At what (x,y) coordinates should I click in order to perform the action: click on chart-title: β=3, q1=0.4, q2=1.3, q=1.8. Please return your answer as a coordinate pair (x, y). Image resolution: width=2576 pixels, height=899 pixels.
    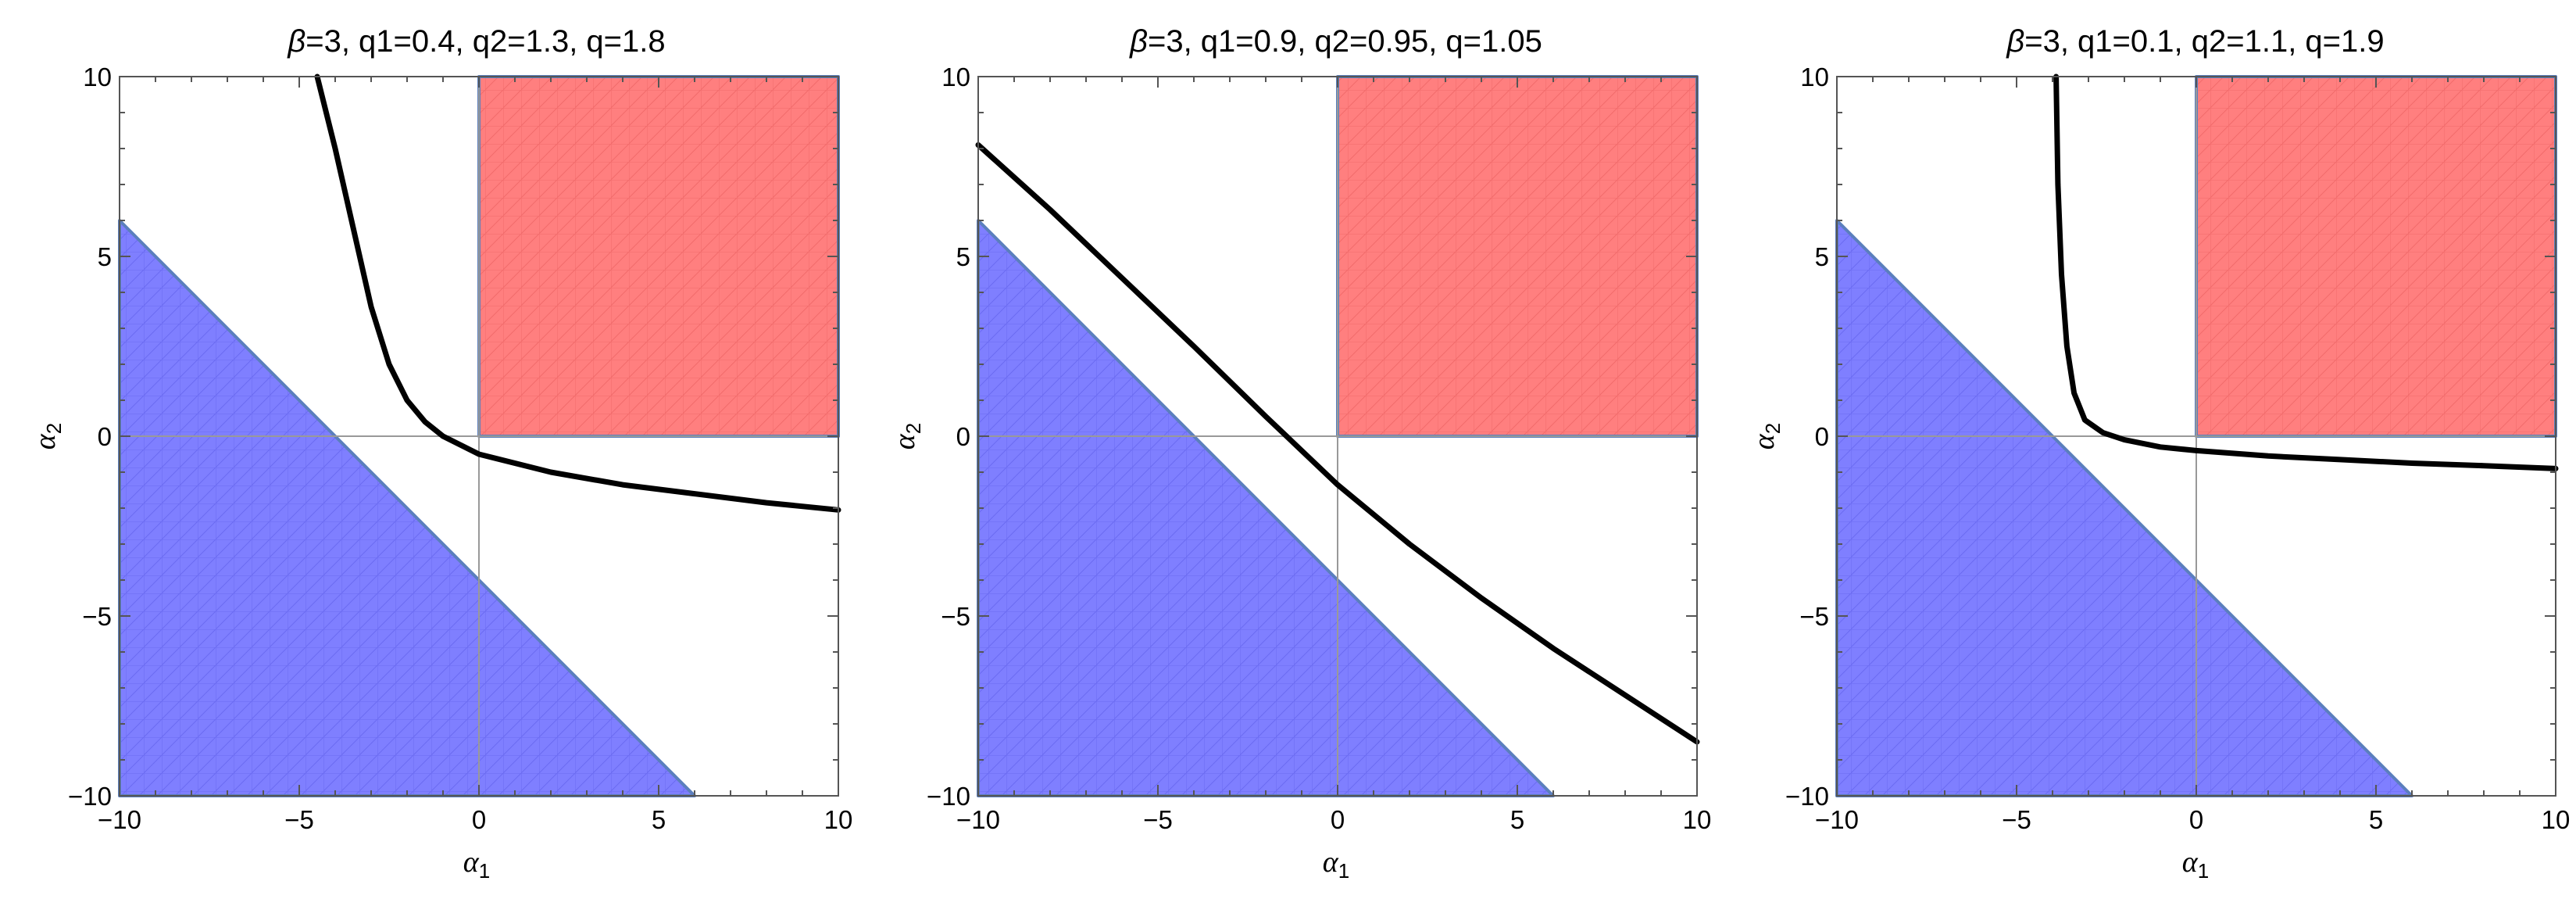
    Looking at the image, I should click on (476, 41).